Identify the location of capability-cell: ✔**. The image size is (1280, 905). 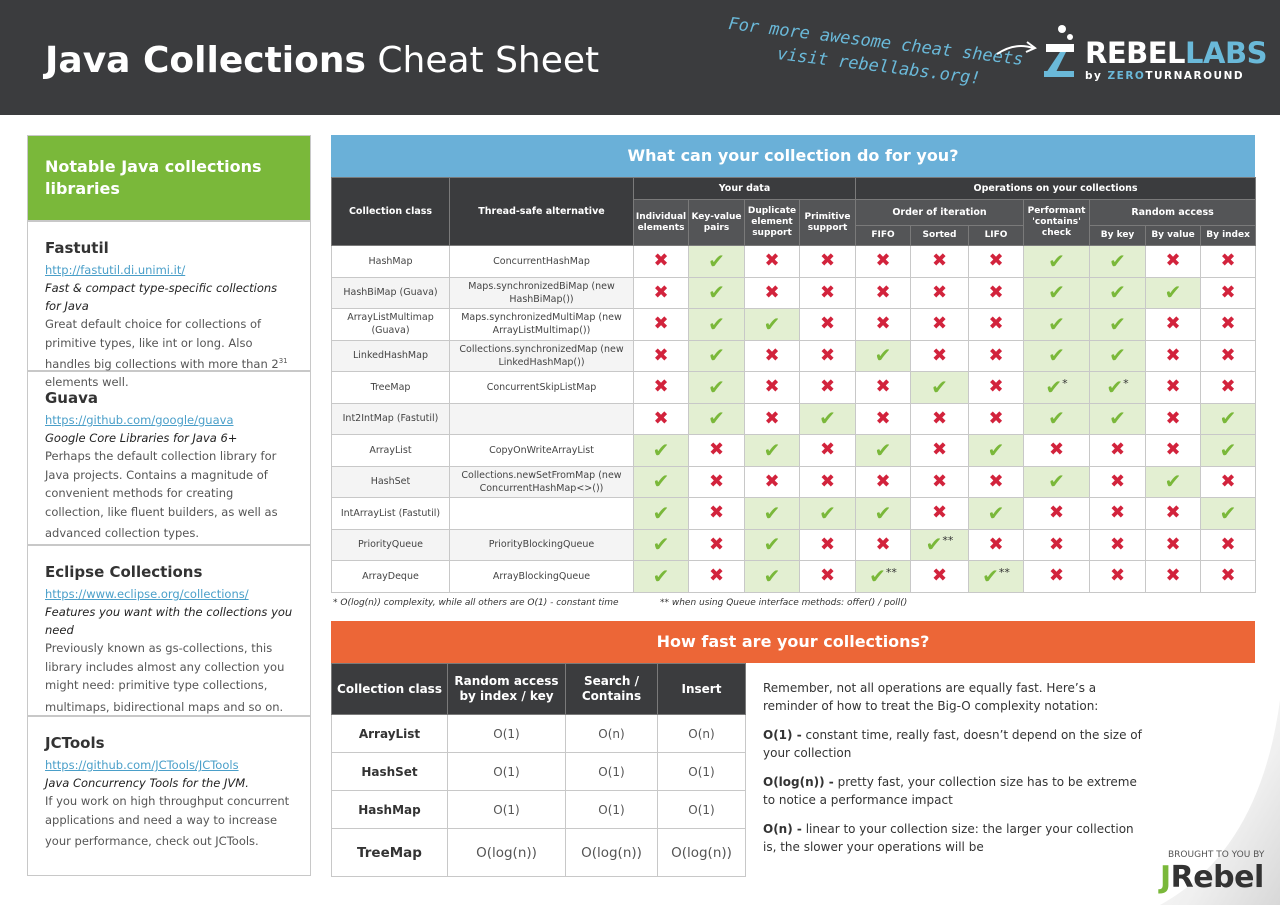
(940, 544).